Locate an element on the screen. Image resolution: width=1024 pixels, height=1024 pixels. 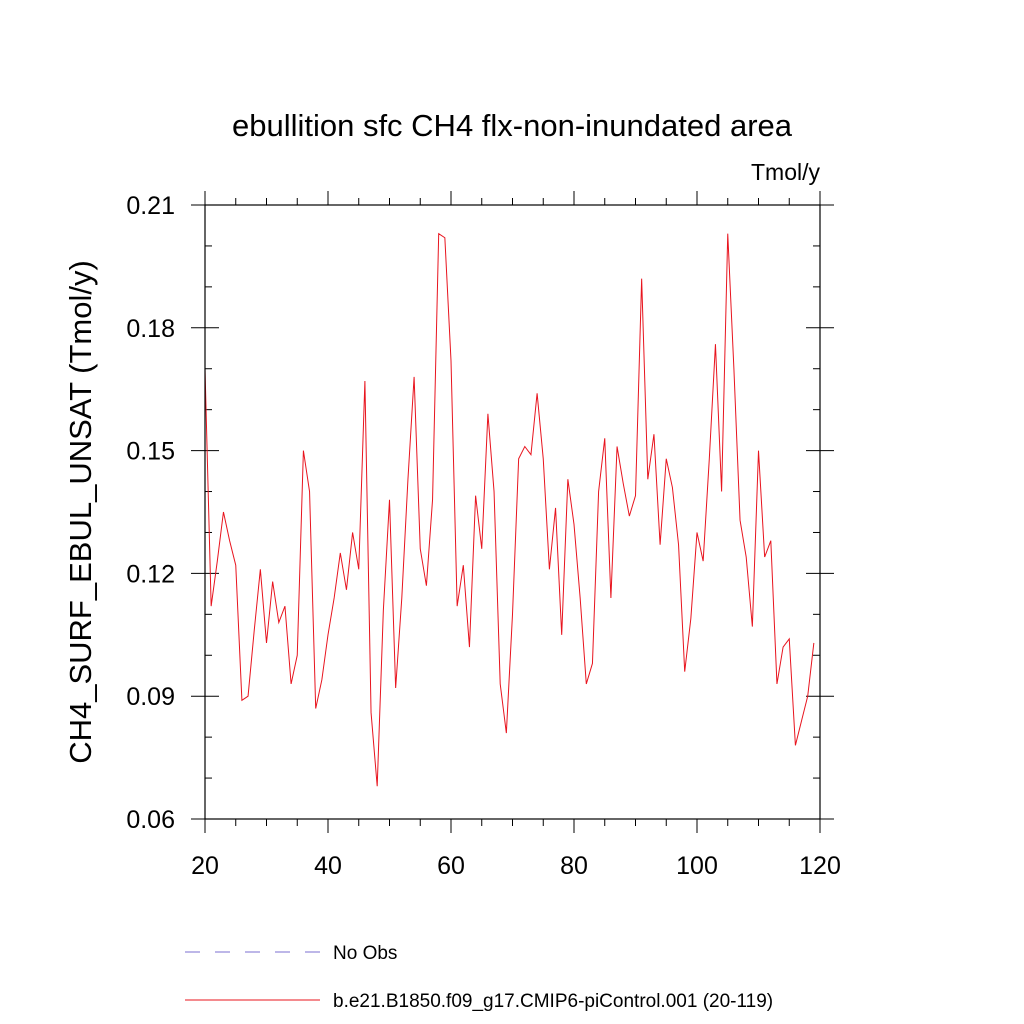
x-tick-label: 120 is located at coordinates (820, 866).